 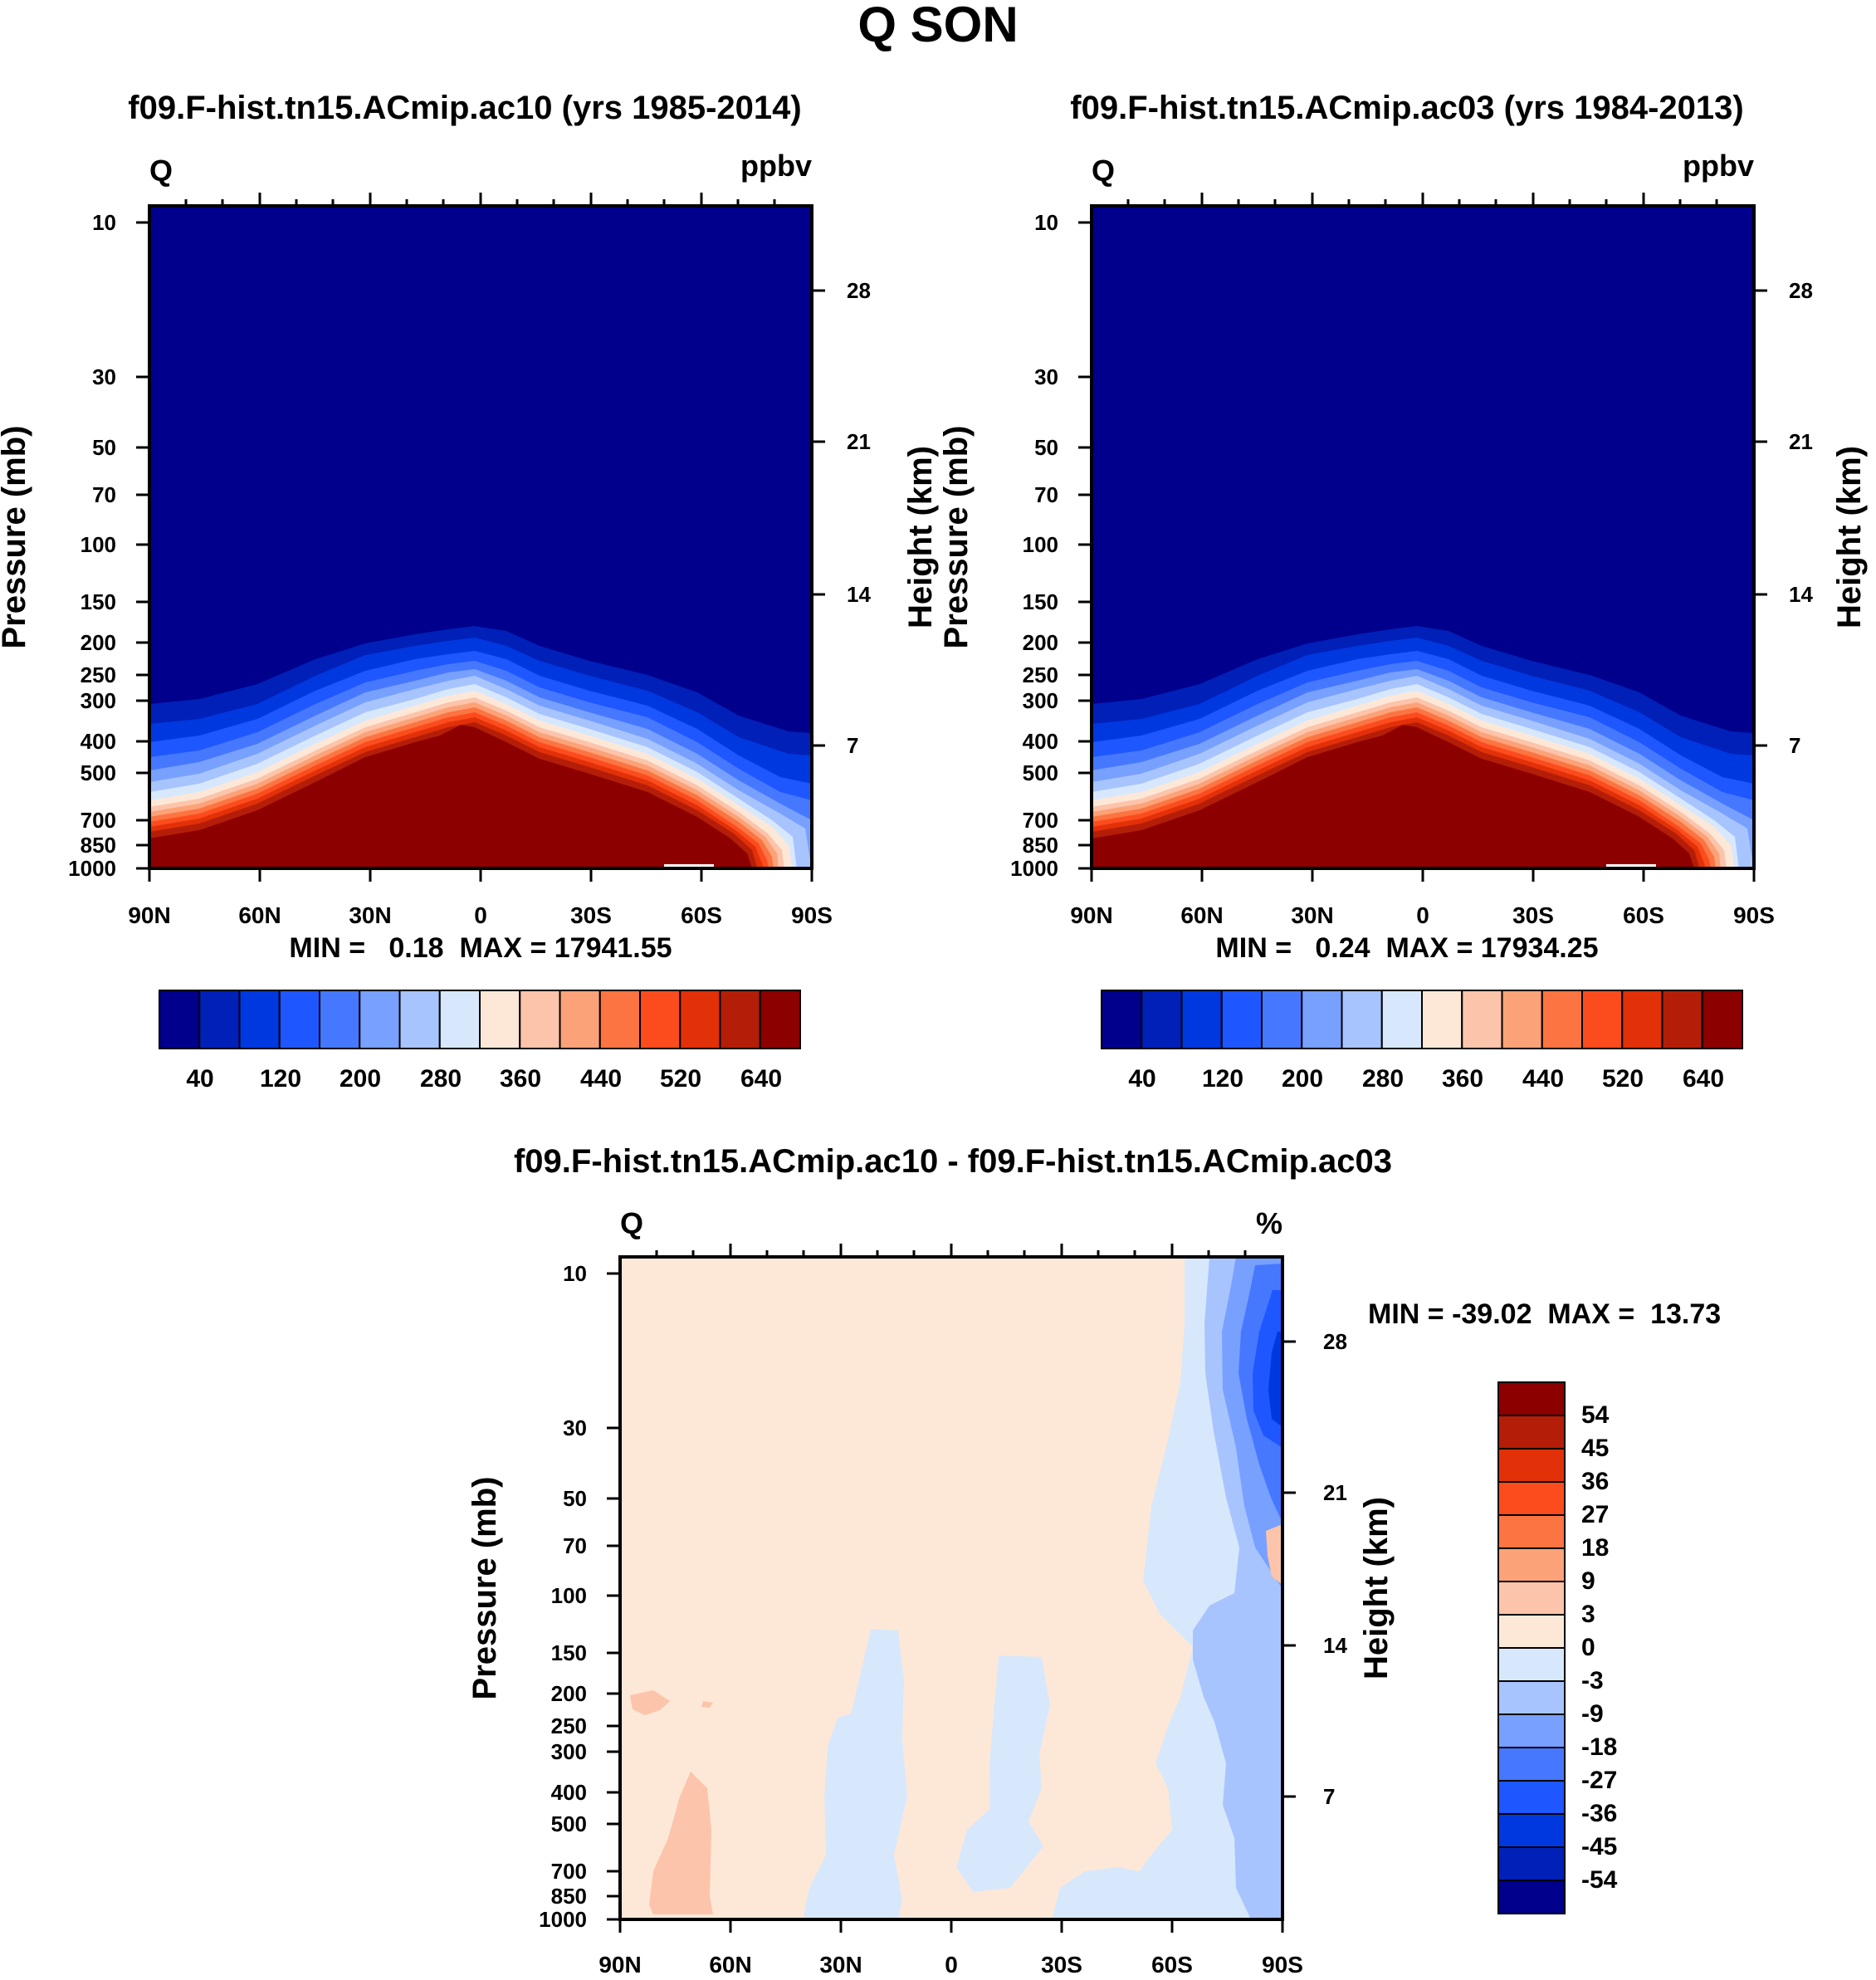 I want to click on panel-ac10-y-tick: 700, so click(x=99, y=821).